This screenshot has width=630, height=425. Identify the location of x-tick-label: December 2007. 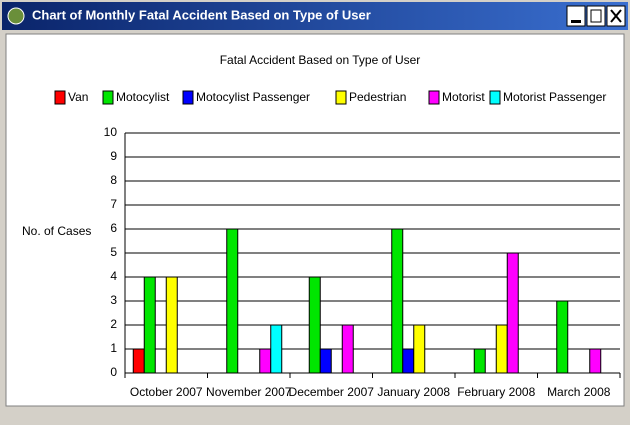
(332, 392).